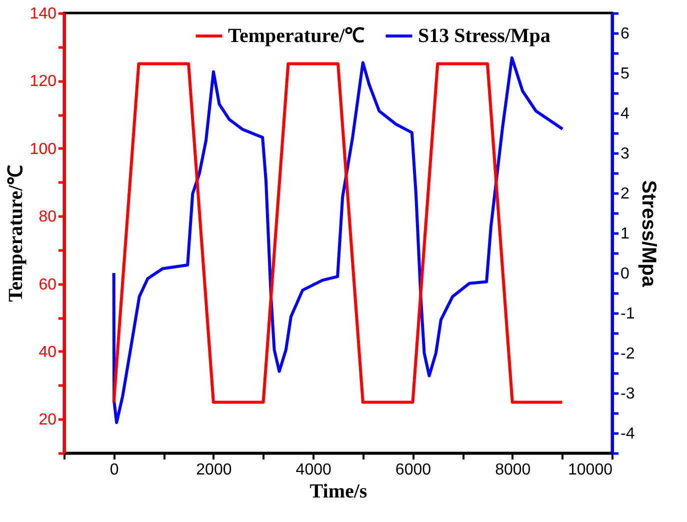 The image size is (687, 522). What do you see at coordinates (625, 114) in the screenshot?
I see `y2-tick-label: 4` at bounding box center [625, 114].